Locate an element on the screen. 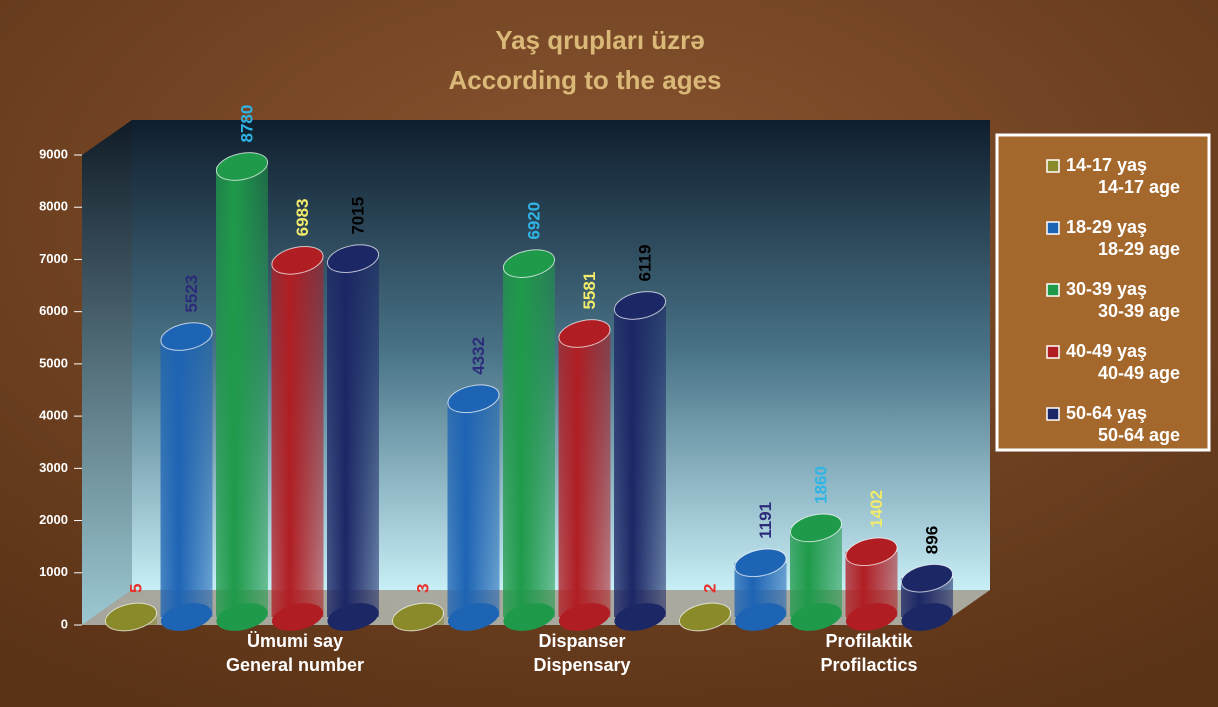 The height and width of the screenshot is (707, 1218). y-tick-label: 3000 is located at coordinates (53, 467).